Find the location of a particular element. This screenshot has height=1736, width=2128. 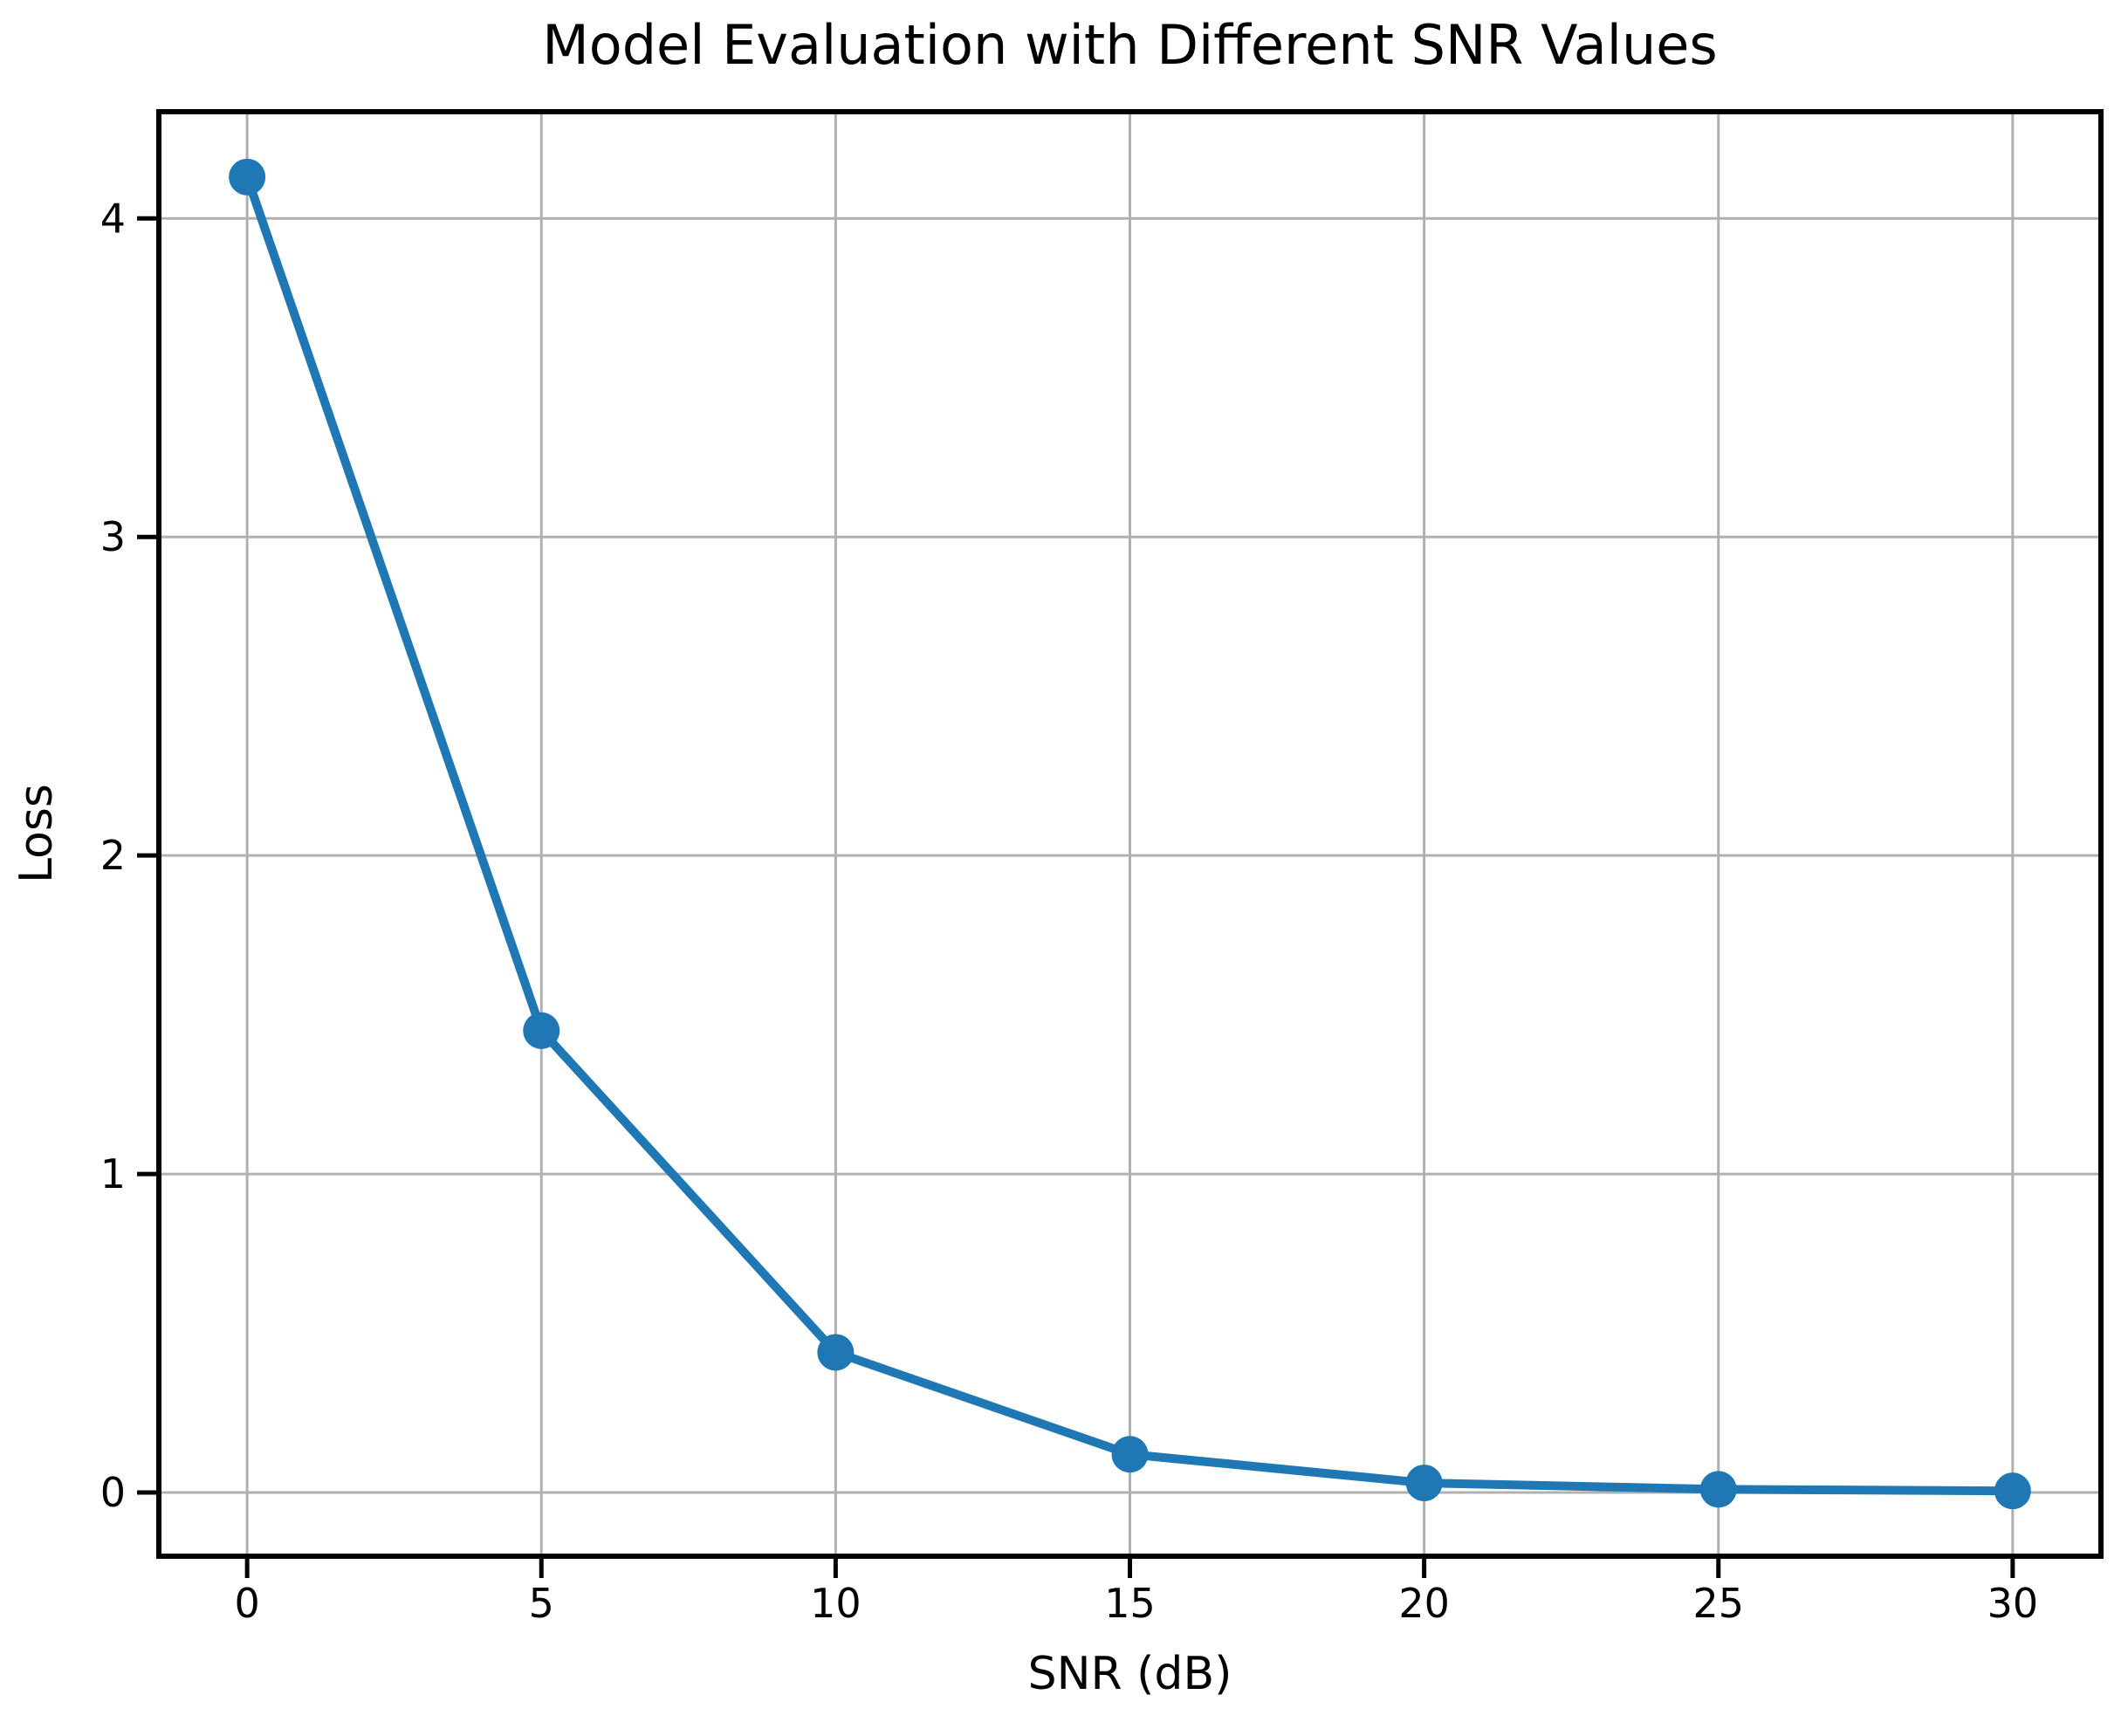

y-tick-label-3: 3 is located at coordinates (113, 536).